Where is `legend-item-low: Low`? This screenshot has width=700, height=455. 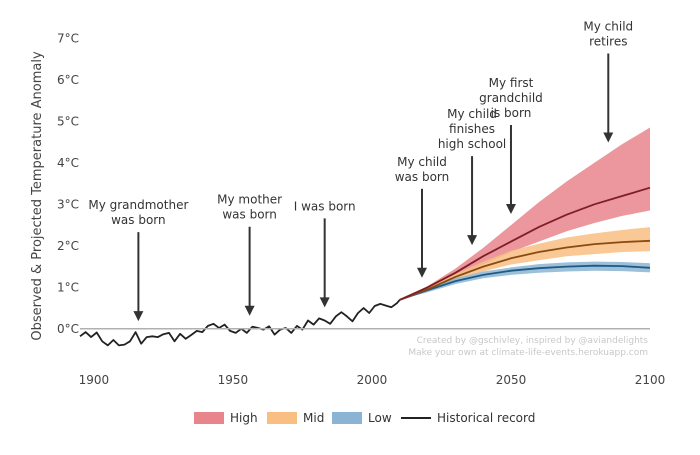 legend-item-low: Low is located at coordinates (362, 418).